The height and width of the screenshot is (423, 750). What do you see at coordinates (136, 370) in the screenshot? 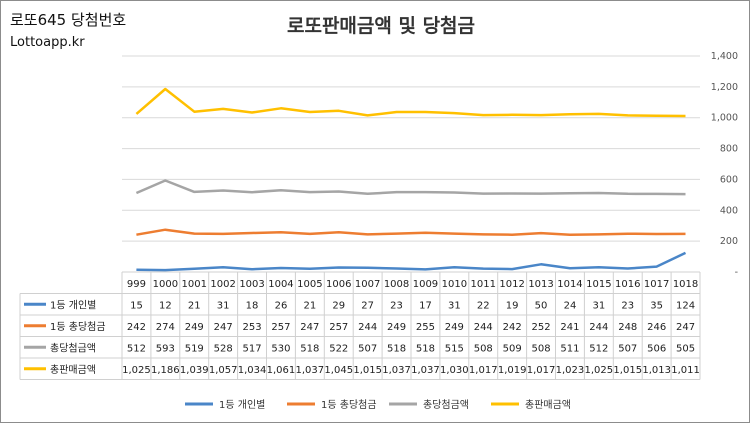
I see `data-label: 1,025` at bounding box center [136, 370].